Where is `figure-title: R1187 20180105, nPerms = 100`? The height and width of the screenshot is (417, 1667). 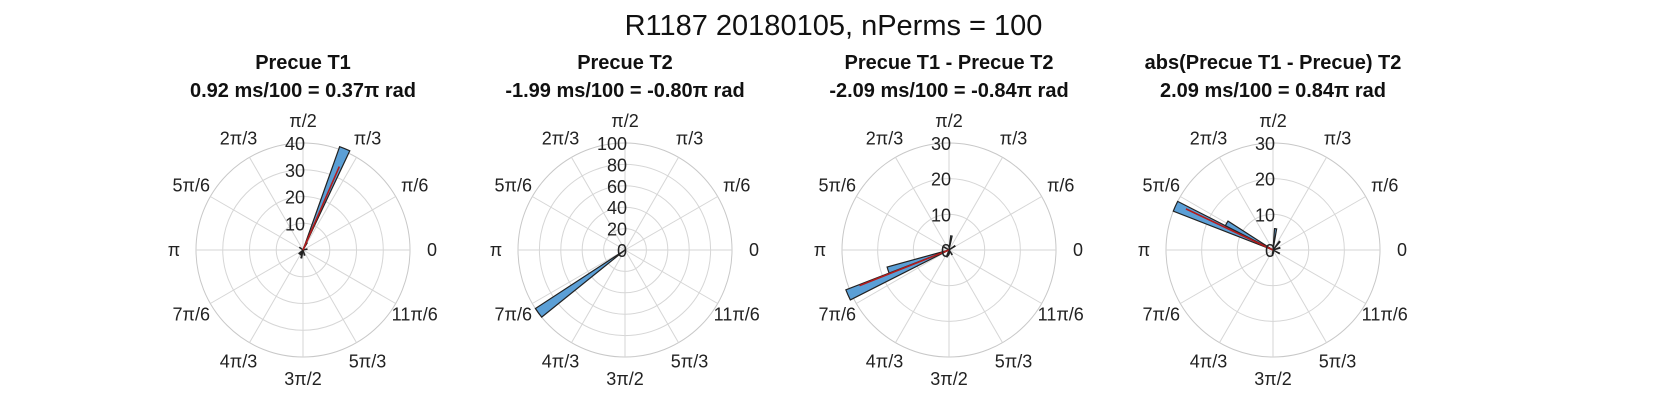
figure-title: R1187 20180105, nPerms = 100 is located at coordinates (833, 26).